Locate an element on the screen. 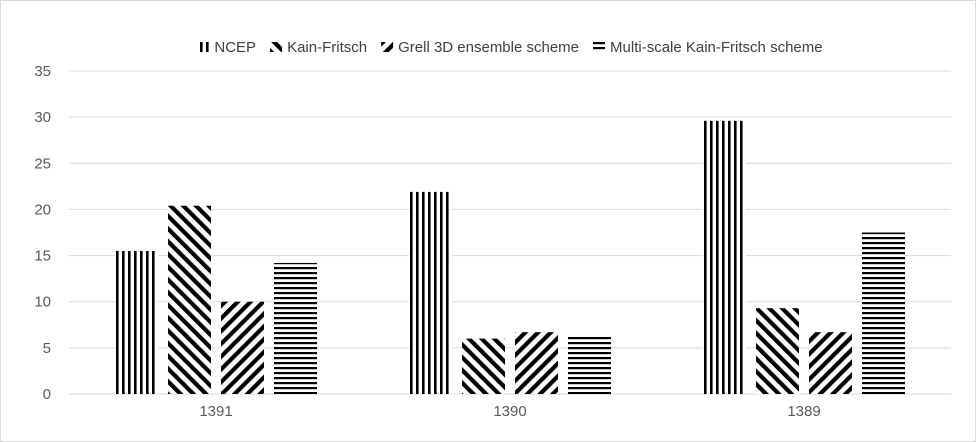 The image size is (976, 442). y-tick-label: 15 is located at coordinates (42, 256).